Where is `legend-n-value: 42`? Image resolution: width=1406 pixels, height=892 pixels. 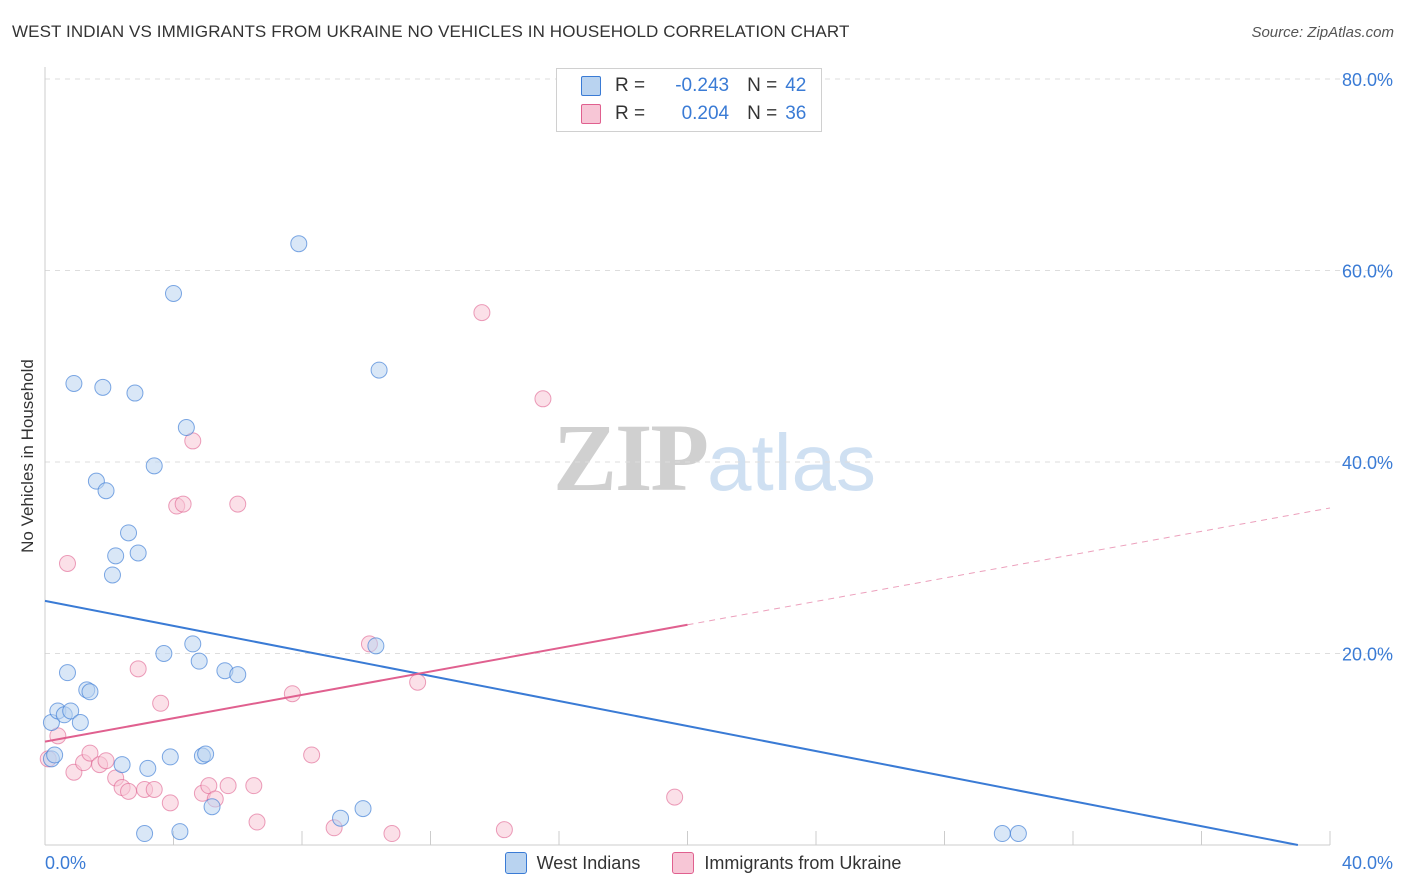
legend-n-value: 42 is located at coordinates (796, 85).